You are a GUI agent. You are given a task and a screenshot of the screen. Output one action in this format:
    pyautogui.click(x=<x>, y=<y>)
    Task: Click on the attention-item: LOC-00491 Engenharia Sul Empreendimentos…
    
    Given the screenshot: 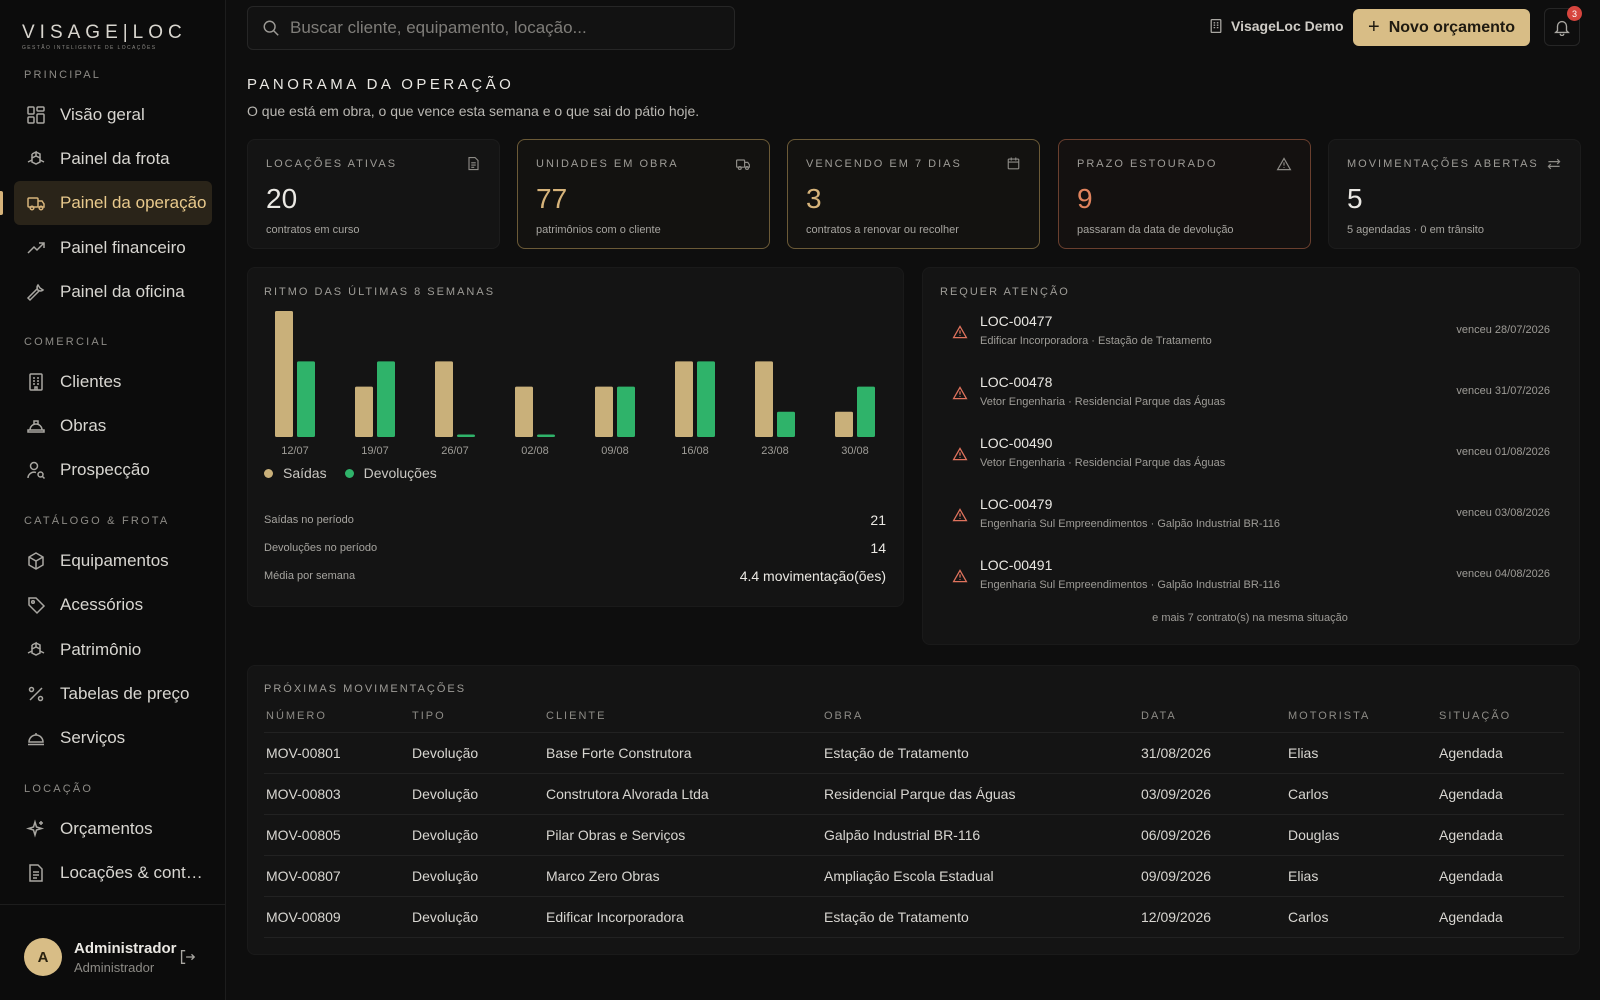 What is the action you would take?
    pyautogui.click(x=1246, y=580)
    